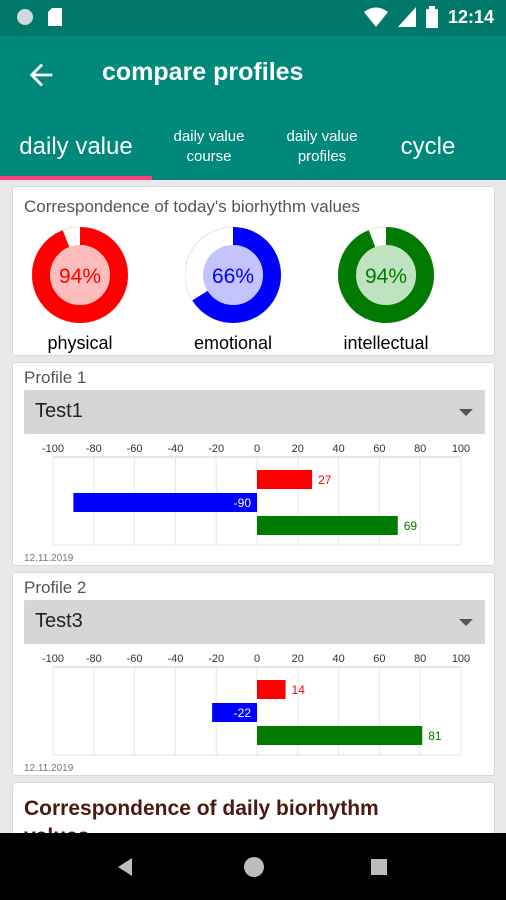  Describe the element at coordinates (233, 343) in the screenshot. I see `emotional-label: emotional` at that location.